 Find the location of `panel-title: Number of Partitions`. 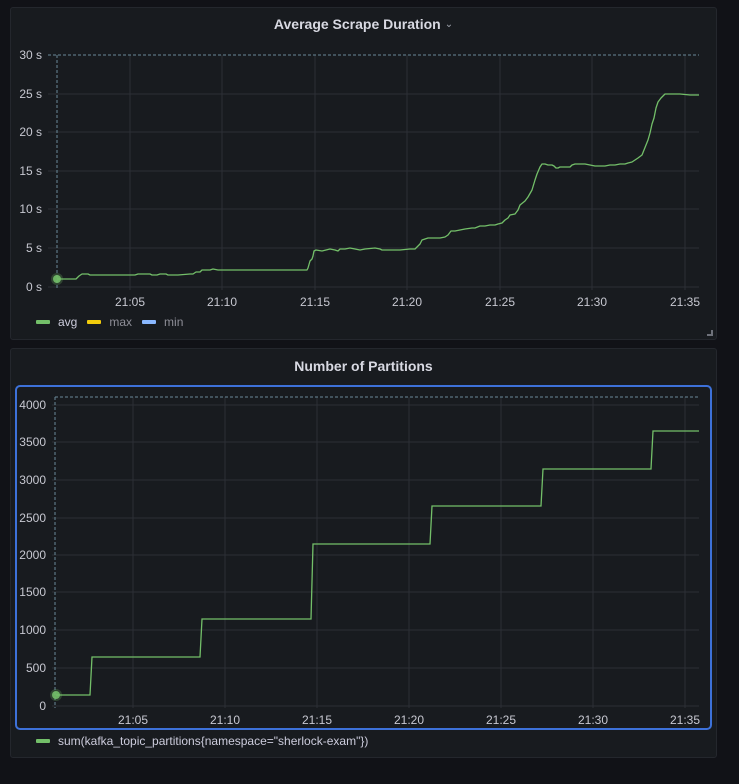

panel-title: Number of Partitions is located at coordinates (363, 366).